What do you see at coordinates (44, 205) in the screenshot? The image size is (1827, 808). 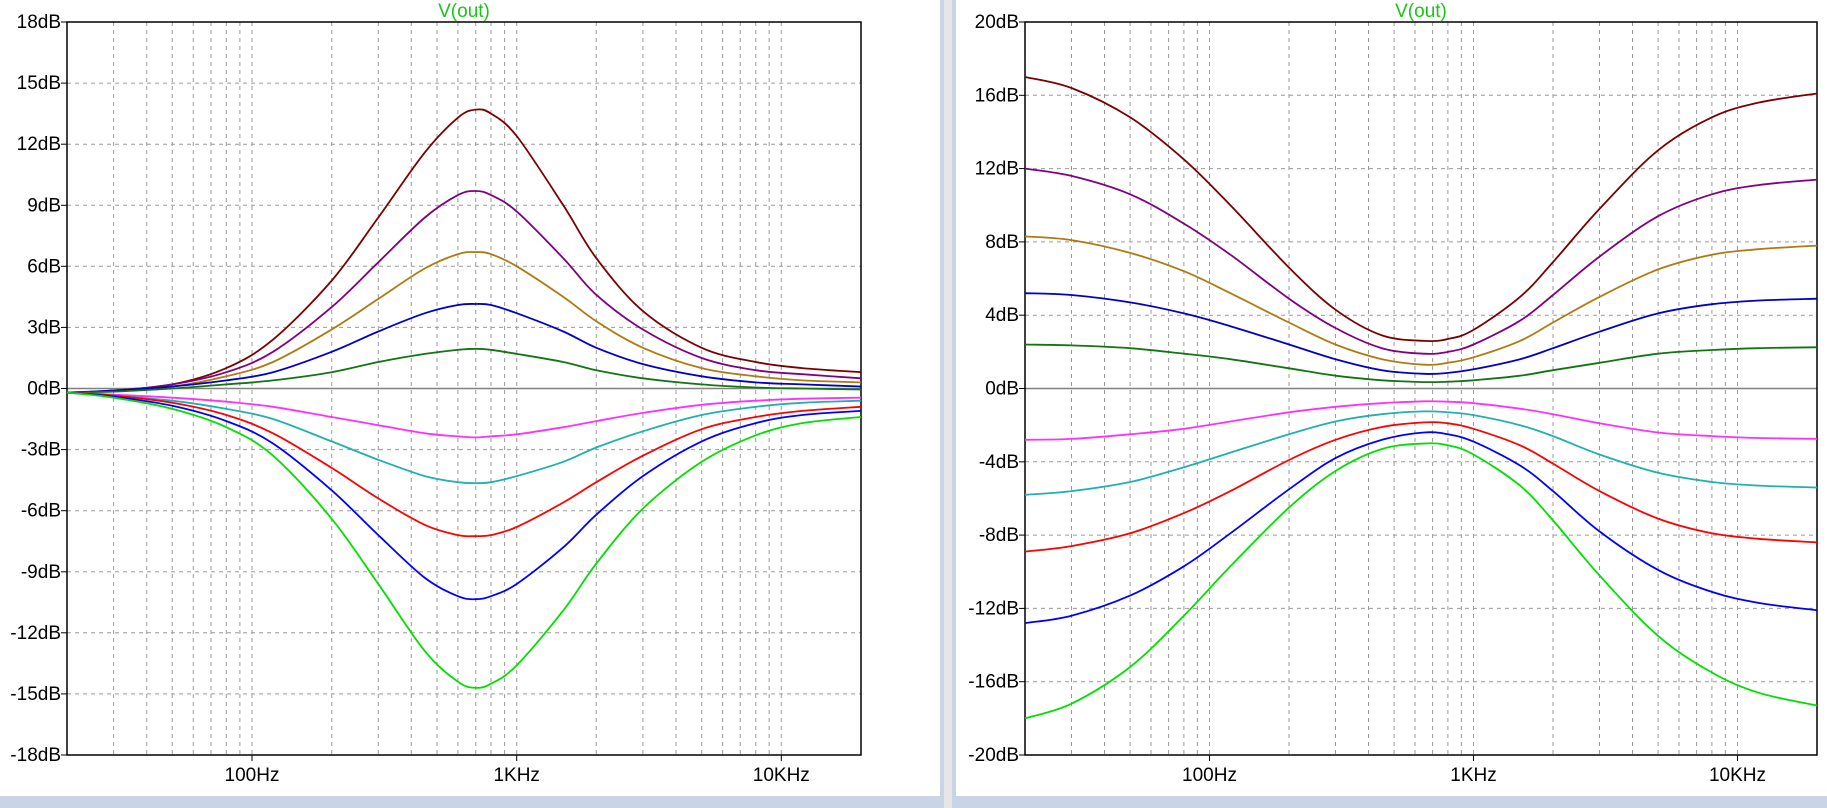 I see `y-tick-label: 9dB` at bounding box center [44, 205].